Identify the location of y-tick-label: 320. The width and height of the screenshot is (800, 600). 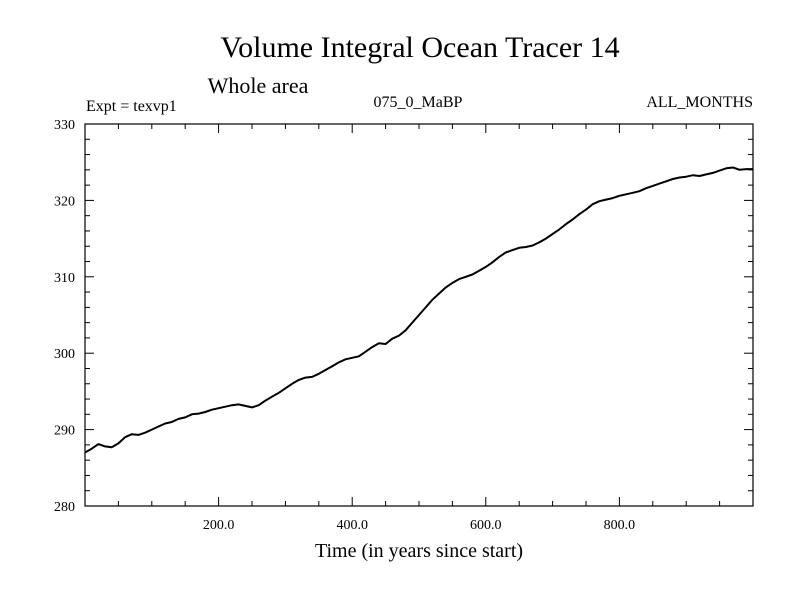
(64, 201).